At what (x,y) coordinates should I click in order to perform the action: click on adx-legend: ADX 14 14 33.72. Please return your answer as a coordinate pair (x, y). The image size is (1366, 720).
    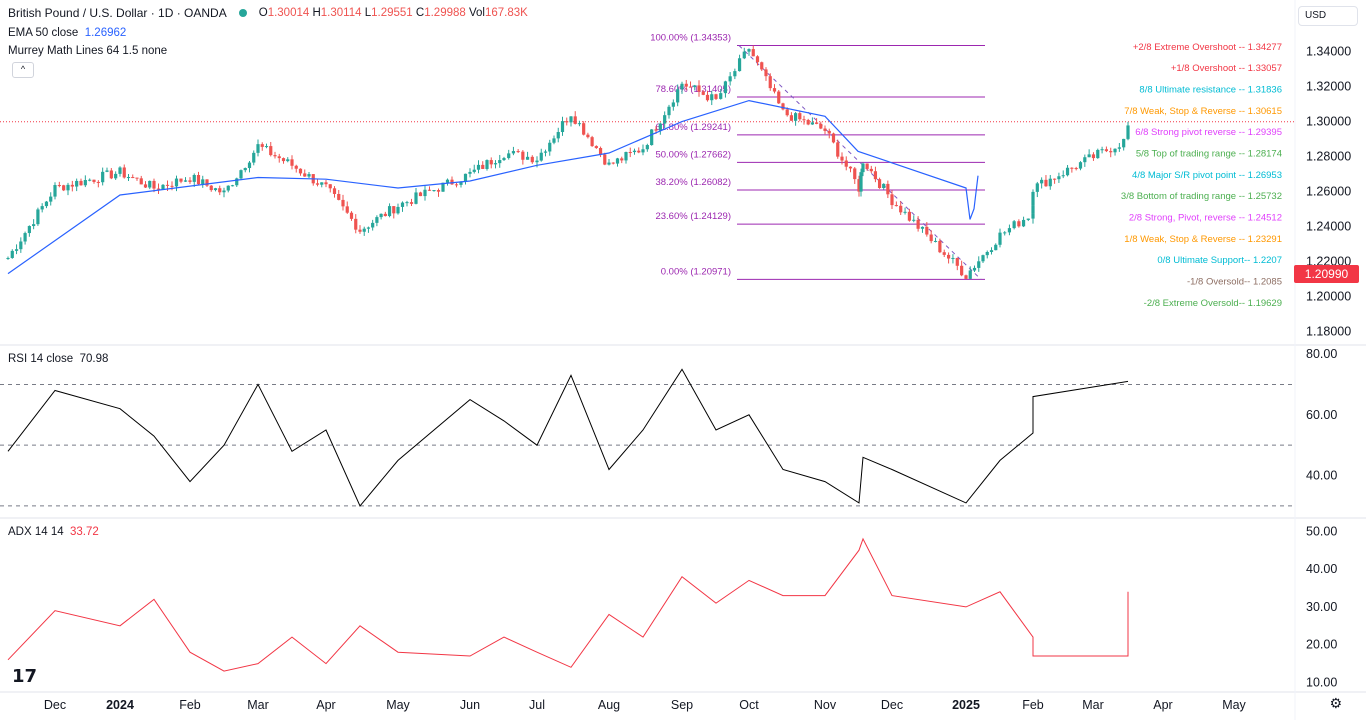
    Looking at the image, I should click on (53, 532).